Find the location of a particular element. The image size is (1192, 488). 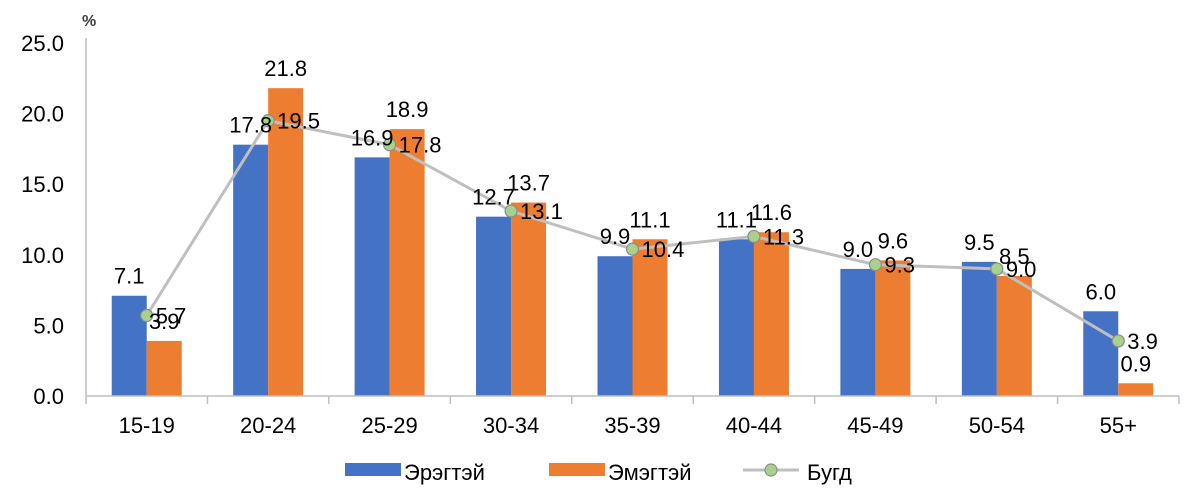

data-label-female: 9.6 is located at coordinates (893, 240).